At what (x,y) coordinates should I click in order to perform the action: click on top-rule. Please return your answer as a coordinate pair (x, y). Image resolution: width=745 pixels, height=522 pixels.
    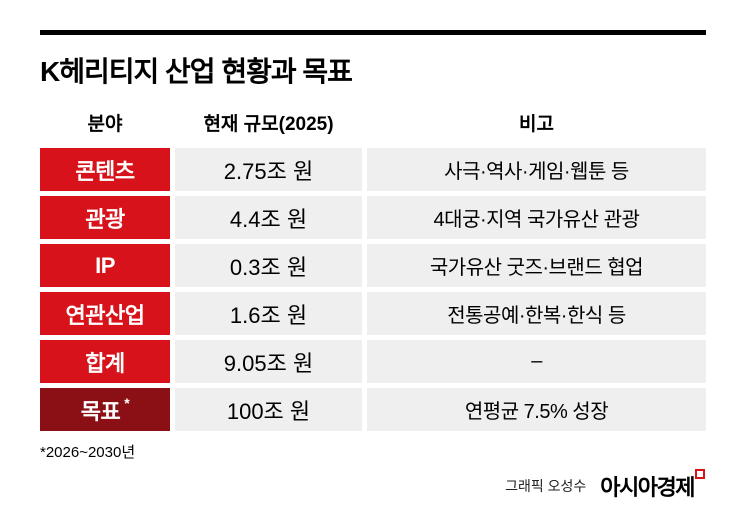
    Looking at the image, I should click on (373, 32).